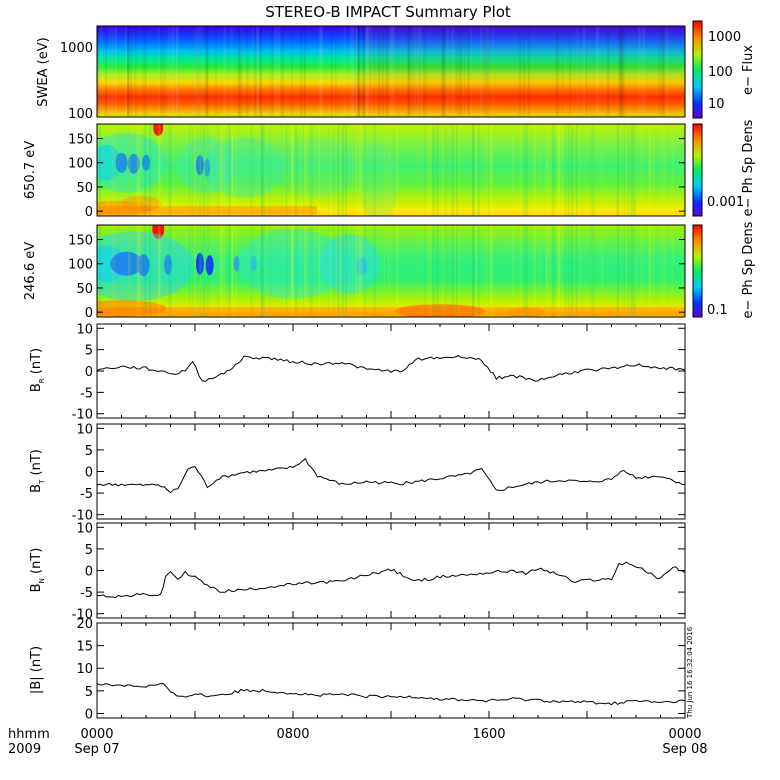 This screenshot has height=780, width=780. I want to click on swea-cbar-label: e− Flux, so click(748, 70).